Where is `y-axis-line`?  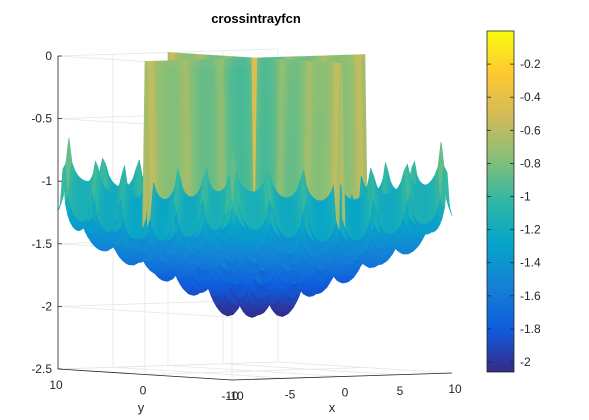 y-axis-line is located at coordinates (145, 374).